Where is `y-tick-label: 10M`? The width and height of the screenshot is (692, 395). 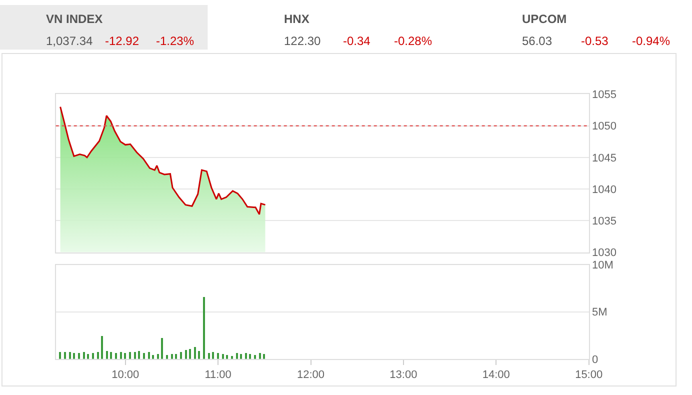
y-tick-label: 10M is located at coordinates (603, 266).